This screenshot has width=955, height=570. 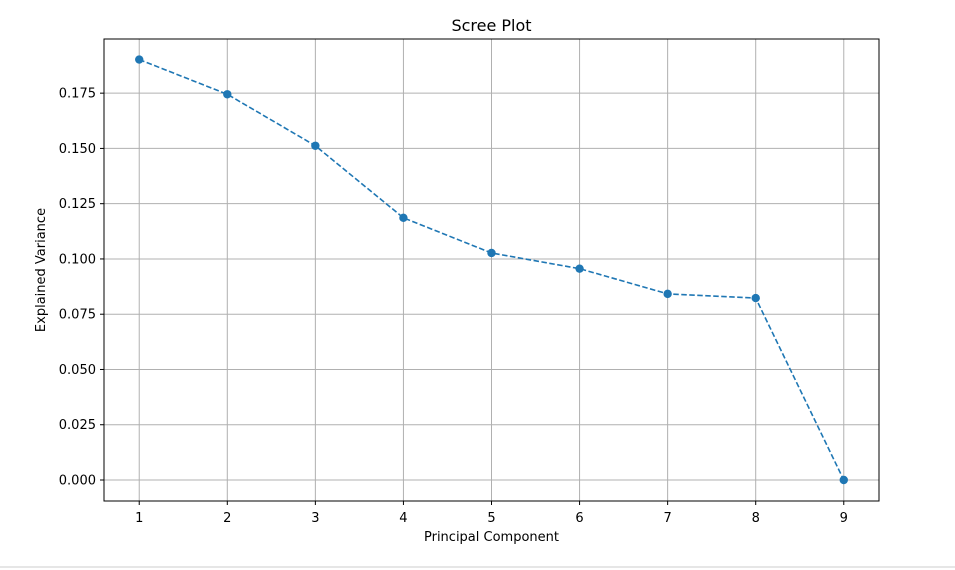 I want to click on x-tick-label: 5, so click(x=491, y=518).